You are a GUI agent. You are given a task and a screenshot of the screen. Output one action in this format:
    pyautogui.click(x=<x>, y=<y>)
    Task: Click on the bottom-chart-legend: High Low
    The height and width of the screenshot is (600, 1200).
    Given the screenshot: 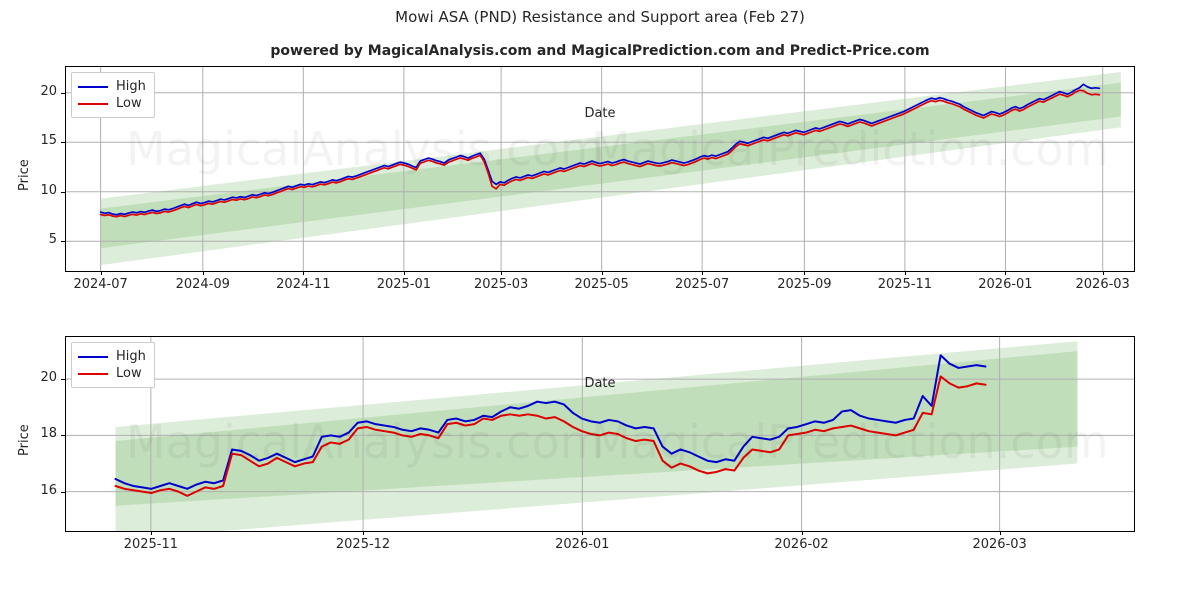 What is the action you would take?
    pyautogui.click(x=113, y=365)
    